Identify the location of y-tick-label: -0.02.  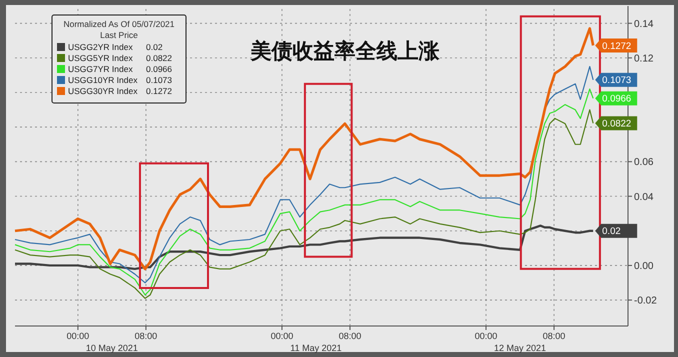
(646, 301).